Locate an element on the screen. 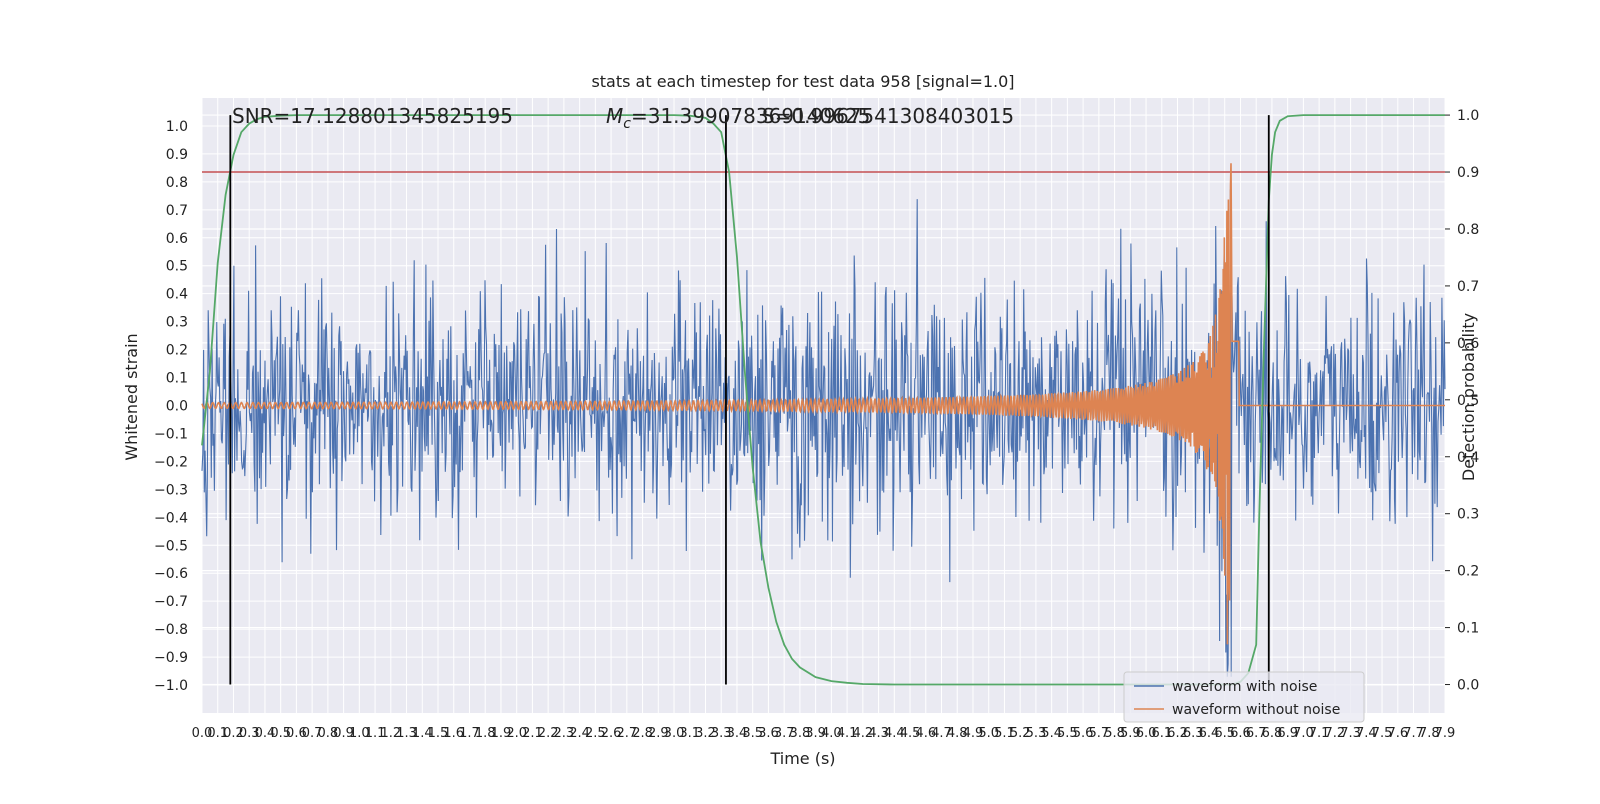 This screenshot has height=804, width=1600. legend-label-clean: waveform without noise is located at coordinates (1256, 710).